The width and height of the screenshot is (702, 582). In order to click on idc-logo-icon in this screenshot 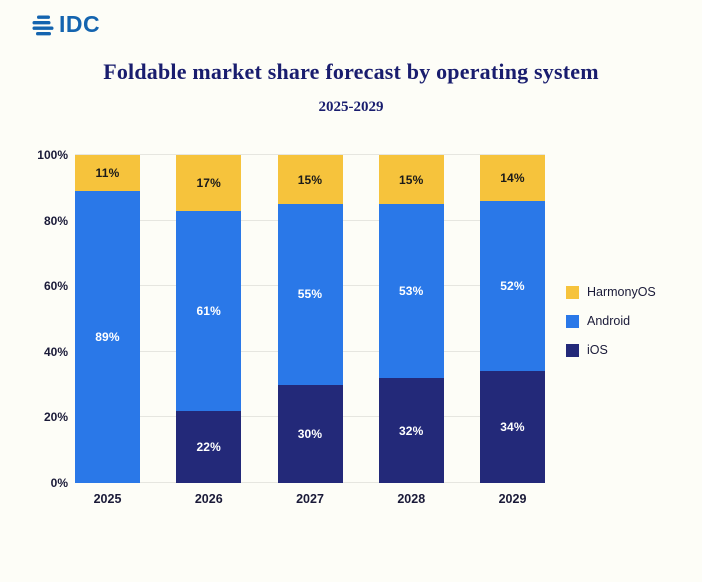, I will do `click(43, 25)`.